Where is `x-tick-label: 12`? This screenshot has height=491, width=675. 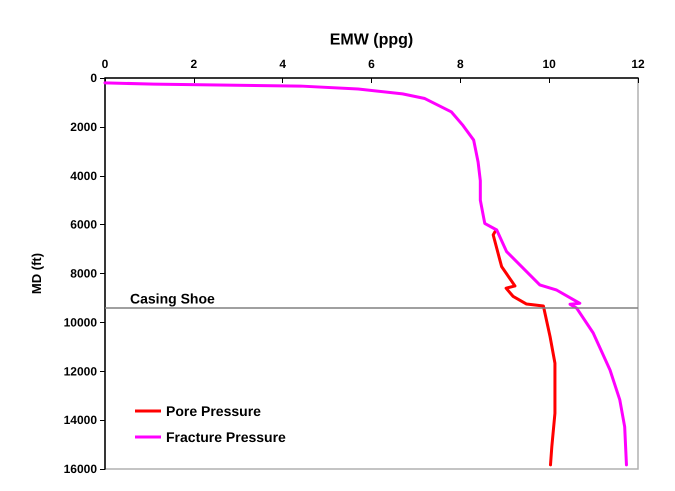
x-tick-label: 12 is located at coordinates (638, 64).